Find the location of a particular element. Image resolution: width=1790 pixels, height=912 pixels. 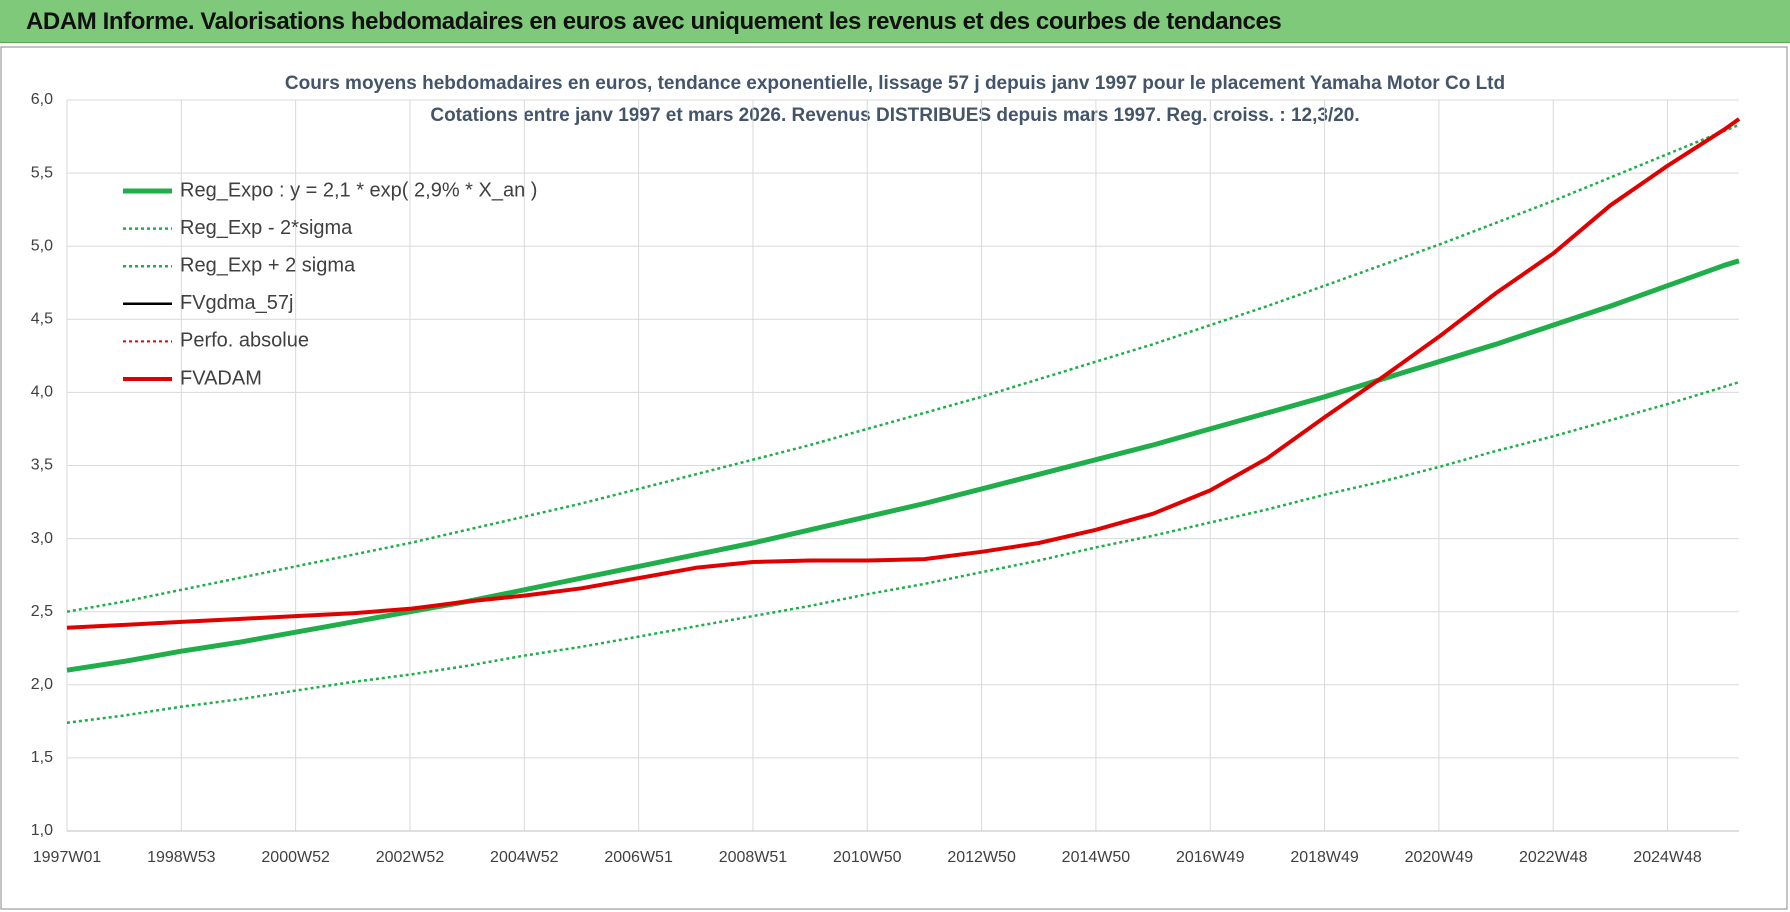

y-tick-label: 2,5 is located at coordinates (42, 611).